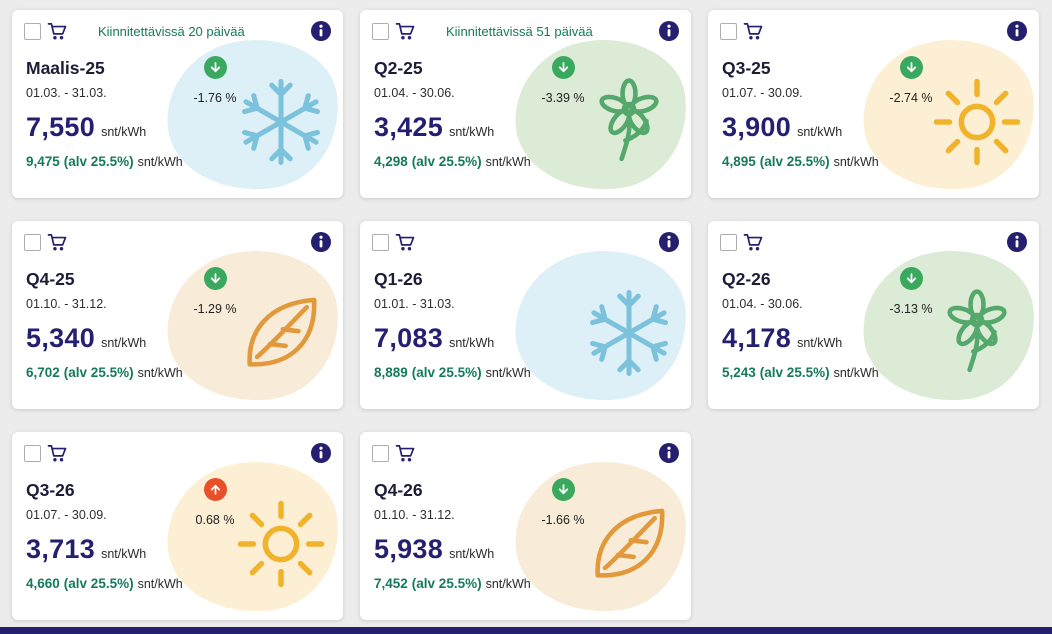 This screenshot has height=634, width=1052. What do you see at coordinates (43, 161) in the screenshot?
I see `vat-price-value: 9,475` at bounding box center [43, 161].